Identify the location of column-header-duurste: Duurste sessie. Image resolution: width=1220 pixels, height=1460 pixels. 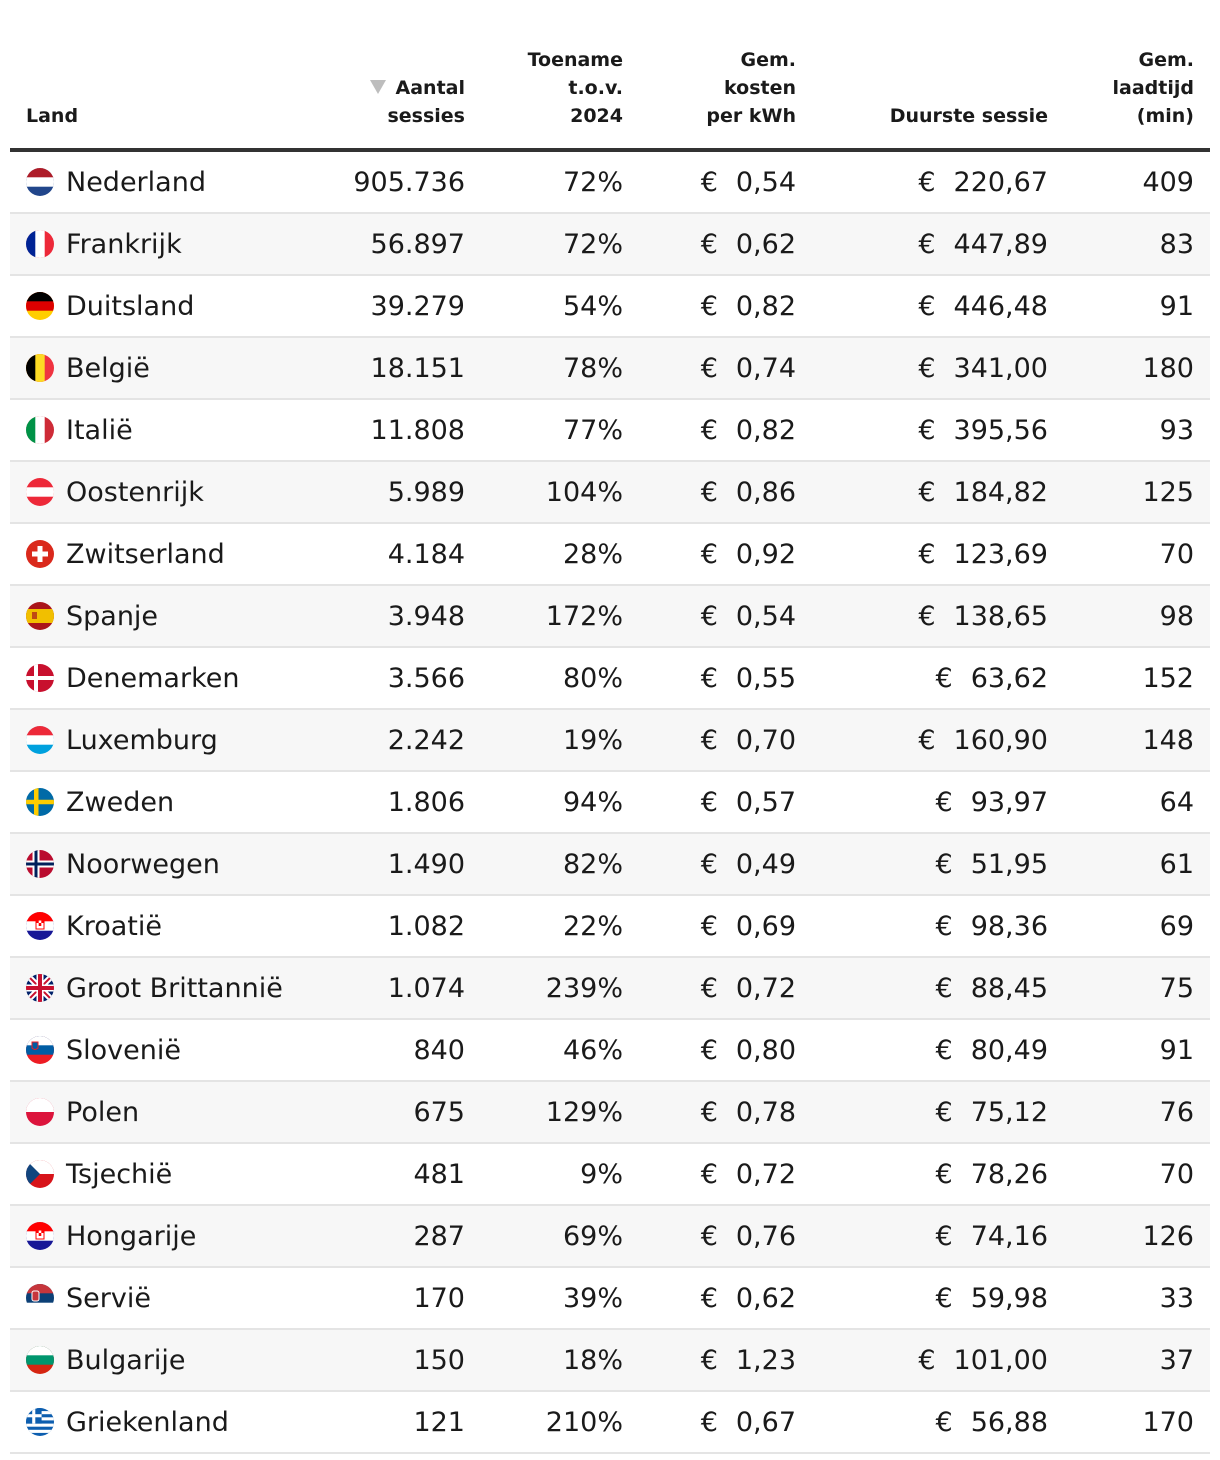
(938, 76).